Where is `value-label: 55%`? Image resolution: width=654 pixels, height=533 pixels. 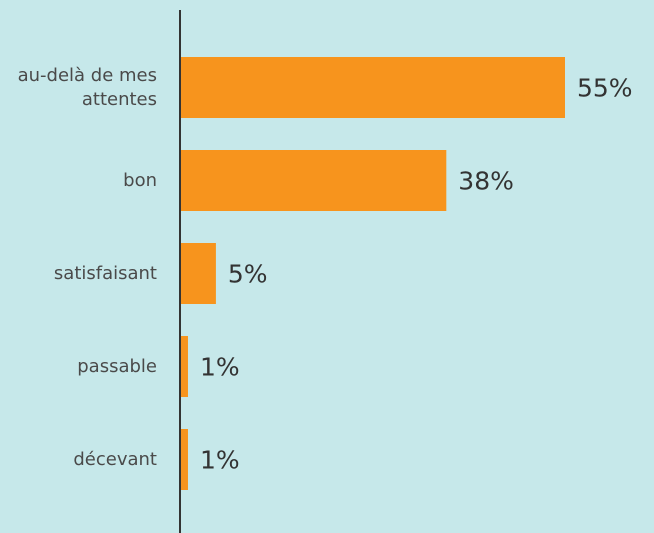 value-label: 55% is located at coordinates (605, 88).